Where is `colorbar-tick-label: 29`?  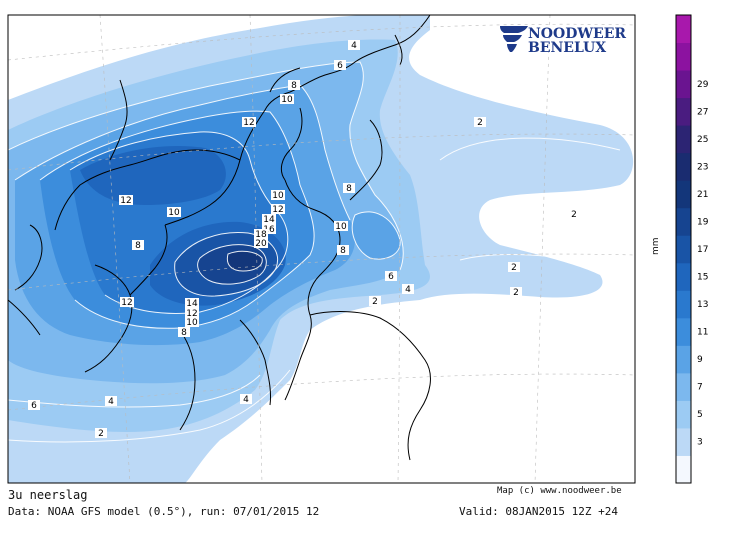
colorbar-tick-label: 29 is located at coordinates (703, 85).